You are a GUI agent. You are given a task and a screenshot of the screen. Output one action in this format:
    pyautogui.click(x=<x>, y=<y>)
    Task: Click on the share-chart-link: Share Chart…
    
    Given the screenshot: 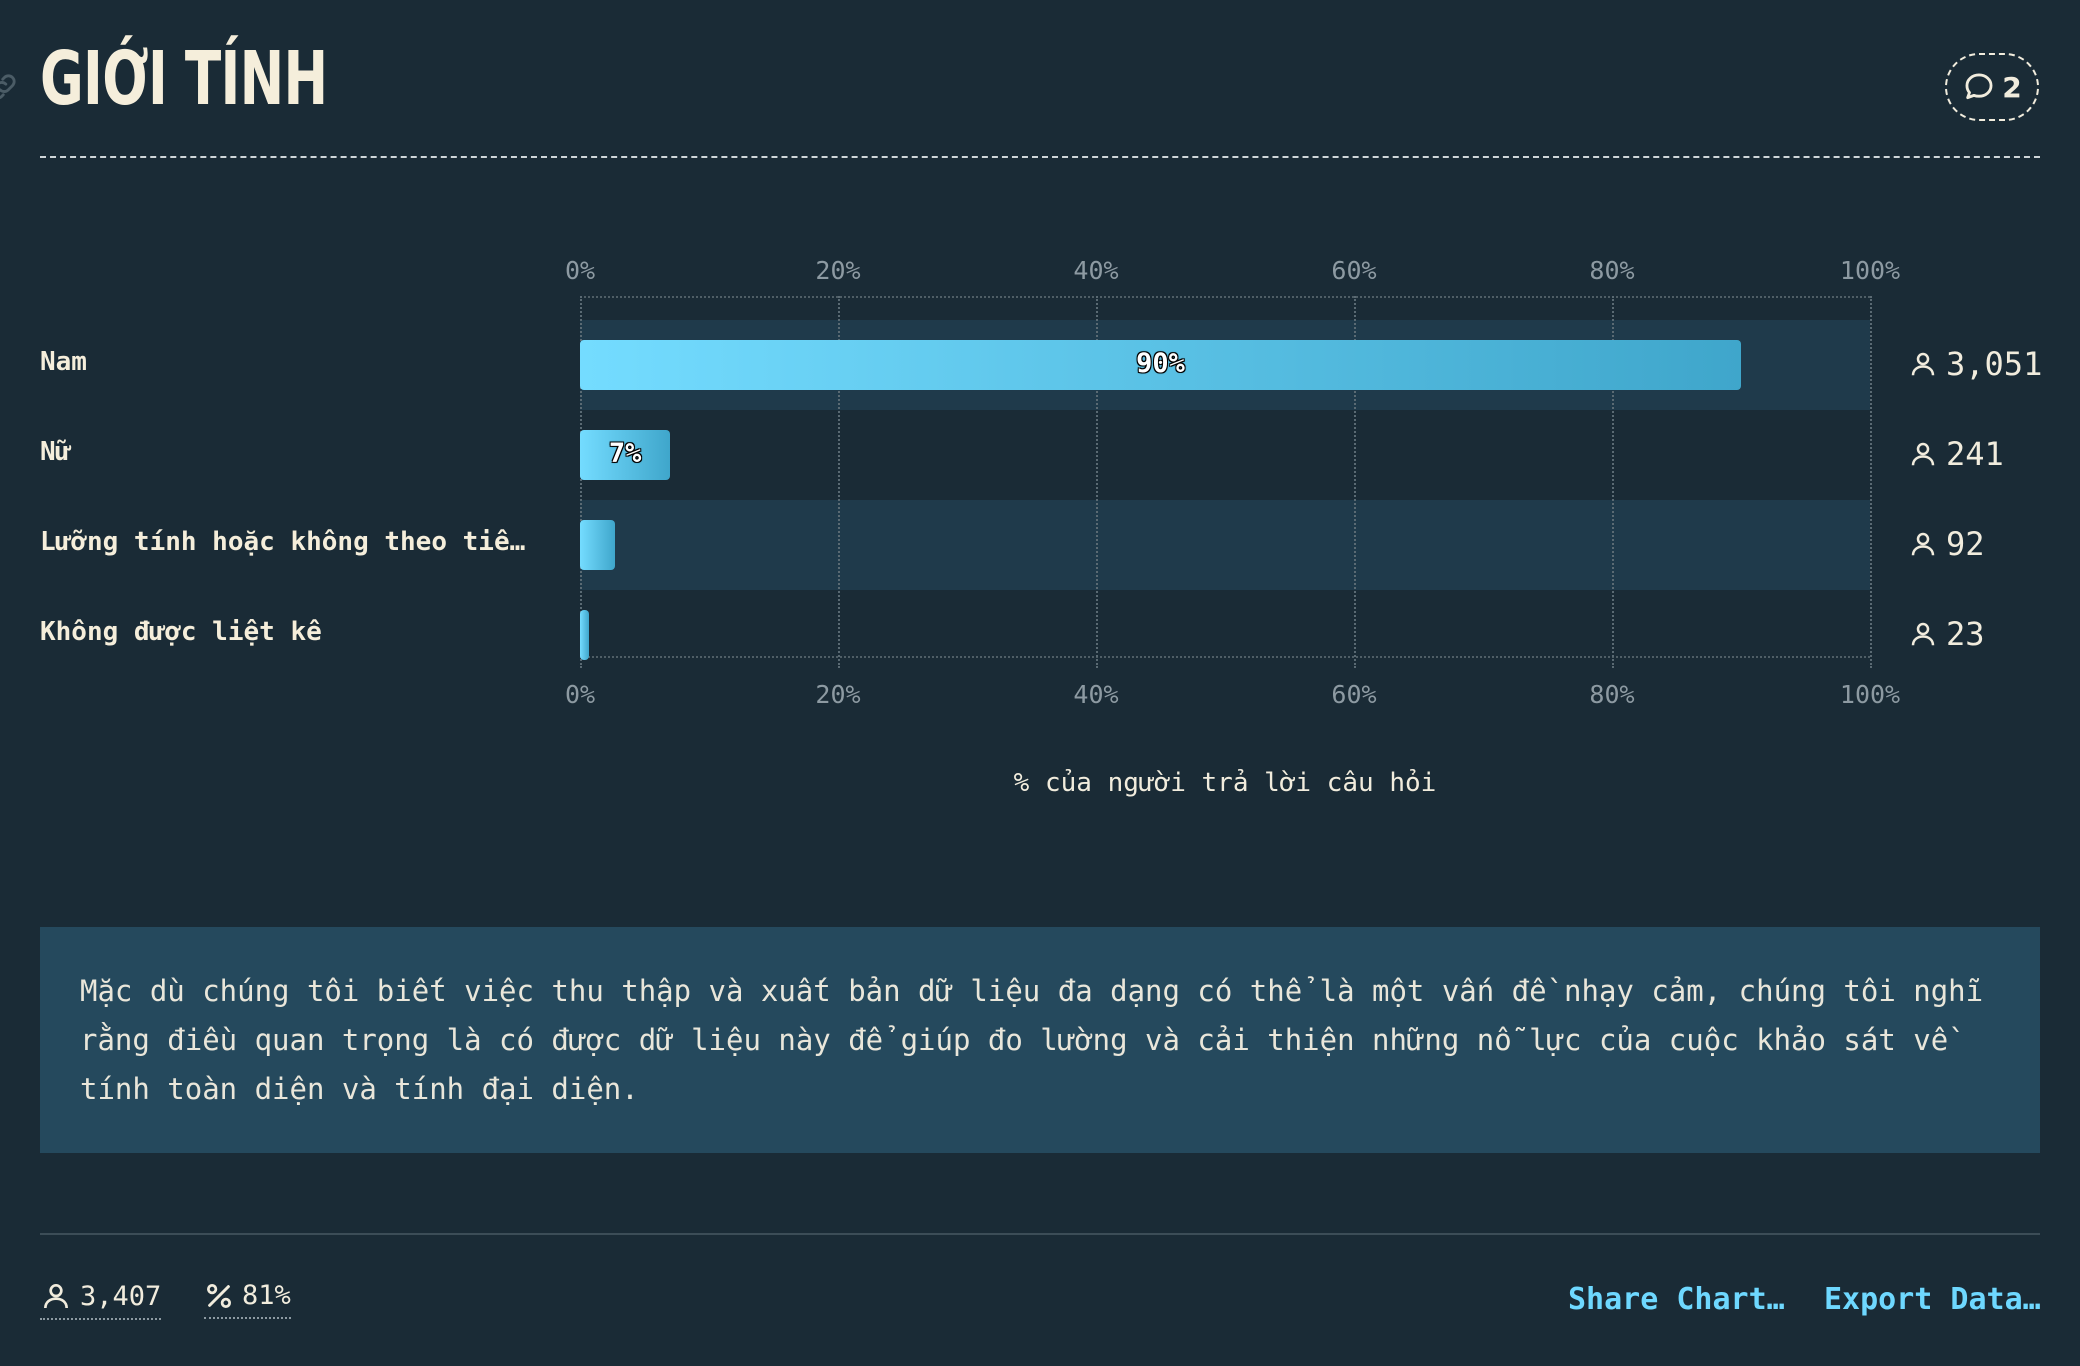 What is the action you would take?
    pyautogui.click(x=1676, y=1299)
    